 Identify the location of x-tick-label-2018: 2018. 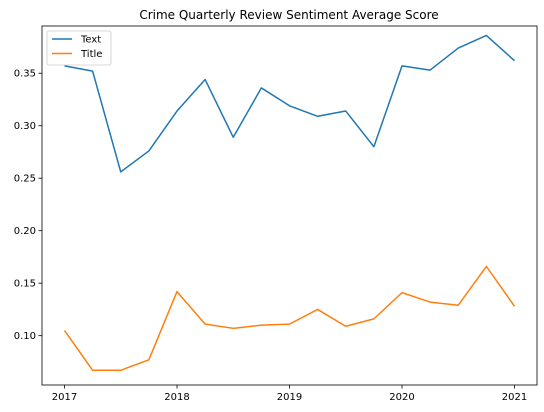
(176, 397).